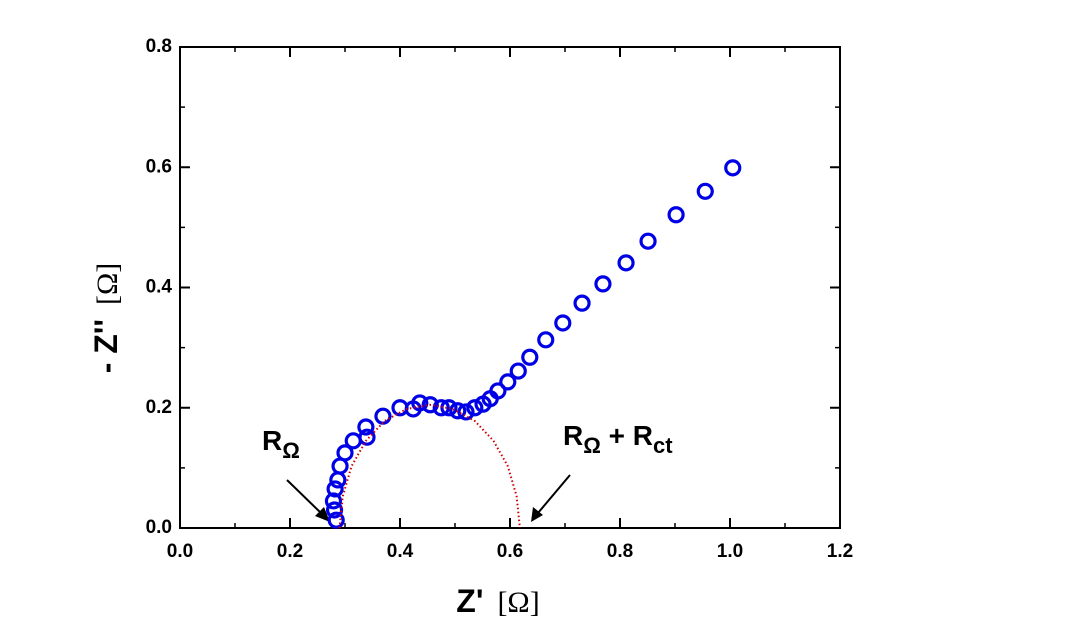  What do you see at coordinates (106, 318) in the screenshot?
I see `y-axis-label: - Z'' [Ω]` at bounding box center [106, 318].